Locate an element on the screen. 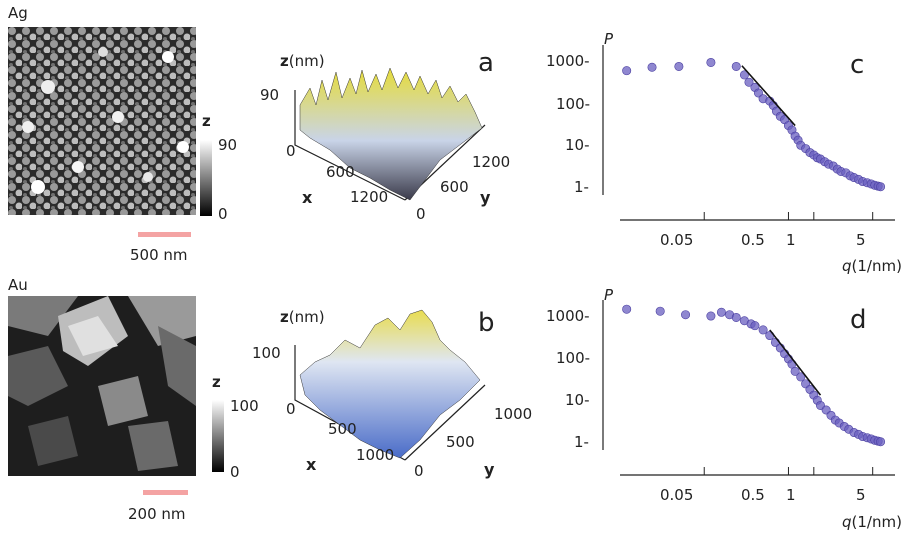 Image resolution: width=919 pixels, height=539 pixels. y-tick-d-10: 10- is located at coordinates (577, 400).